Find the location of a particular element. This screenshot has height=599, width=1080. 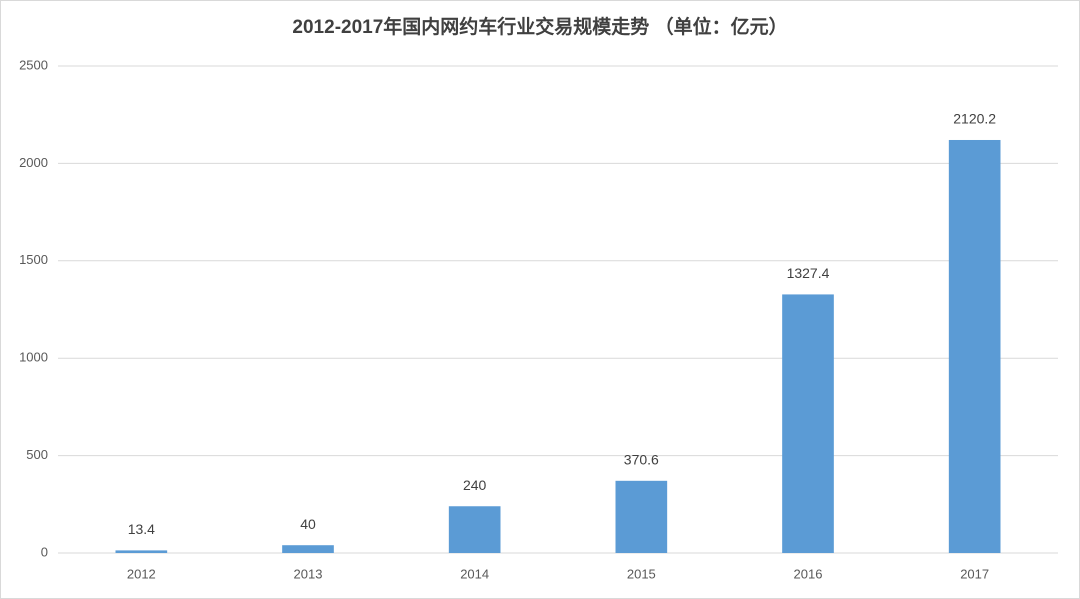

x-tick-label: 2013 is located at coordinates (308, 573).